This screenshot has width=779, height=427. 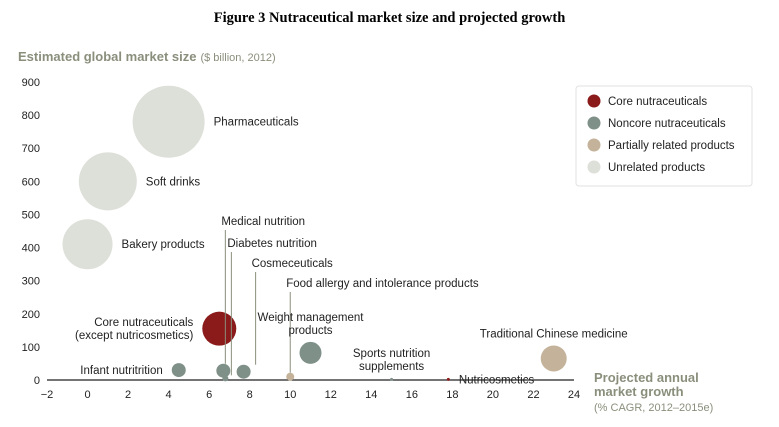 I want to click on x-tick-label: 10, so click(x=290, y=395).